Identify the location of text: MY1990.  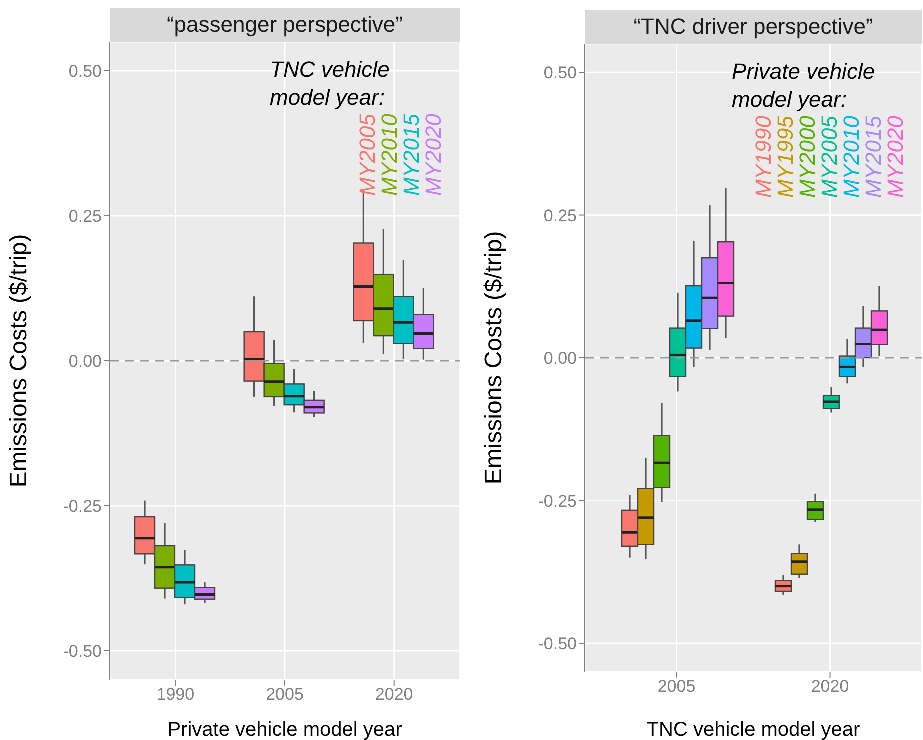
(763, 157).